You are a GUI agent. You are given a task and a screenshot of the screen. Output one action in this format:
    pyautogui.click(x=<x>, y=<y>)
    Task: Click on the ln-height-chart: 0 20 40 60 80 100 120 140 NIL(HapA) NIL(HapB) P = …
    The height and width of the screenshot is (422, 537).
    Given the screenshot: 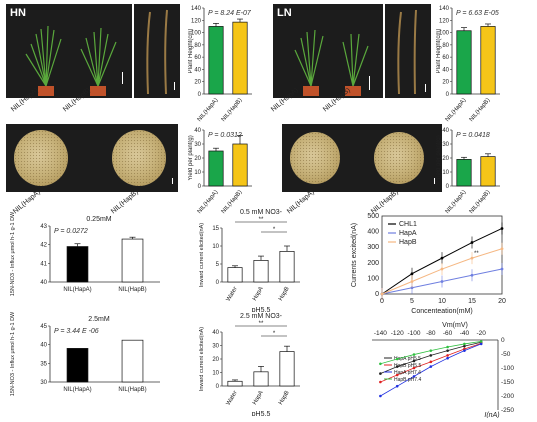 What is the action you would take?
    pyautogui.click(x=468, y=64)
    